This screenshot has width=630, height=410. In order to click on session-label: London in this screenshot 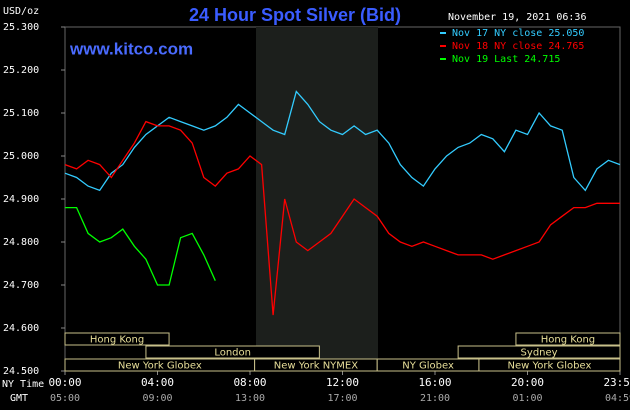, I will do `click(232, 353)`.